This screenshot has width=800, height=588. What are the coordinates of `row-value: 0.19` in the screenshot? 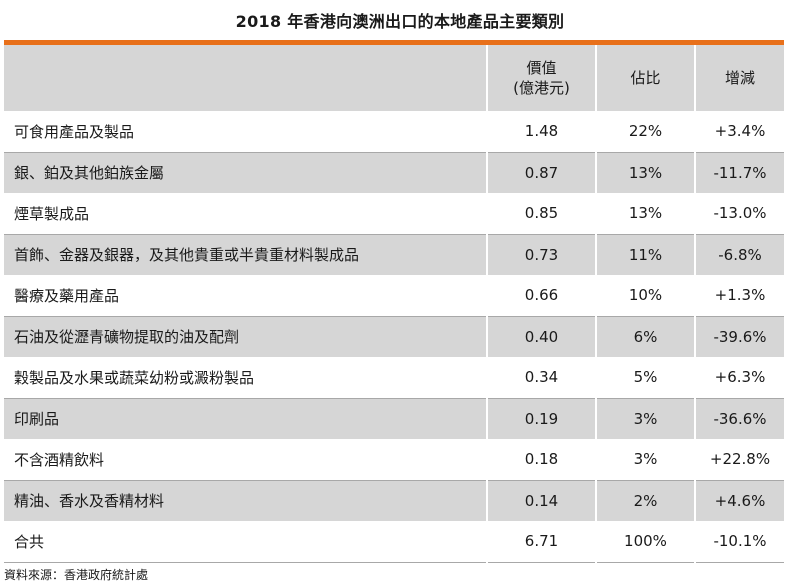 It's located at (542, 418).